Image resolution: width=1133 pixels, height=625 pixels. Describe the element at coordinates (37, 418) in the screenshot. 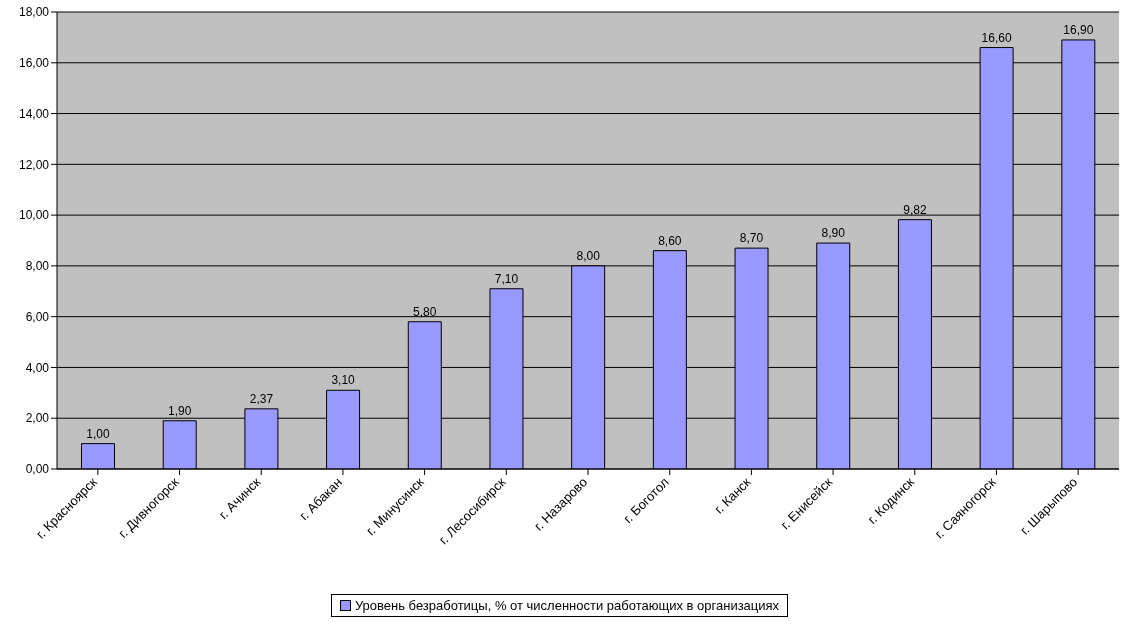

I see `y-tick-label: 2,00` at that location.